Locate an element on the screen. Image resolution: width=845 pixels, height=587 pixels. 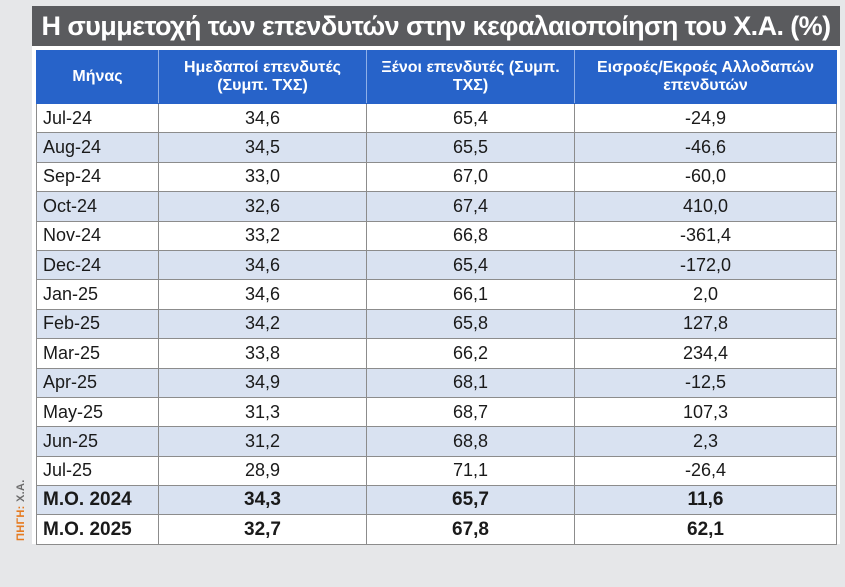
table-row: Nov-24 33,2 66,8 -361,4 is located at coordinates (436, 235).